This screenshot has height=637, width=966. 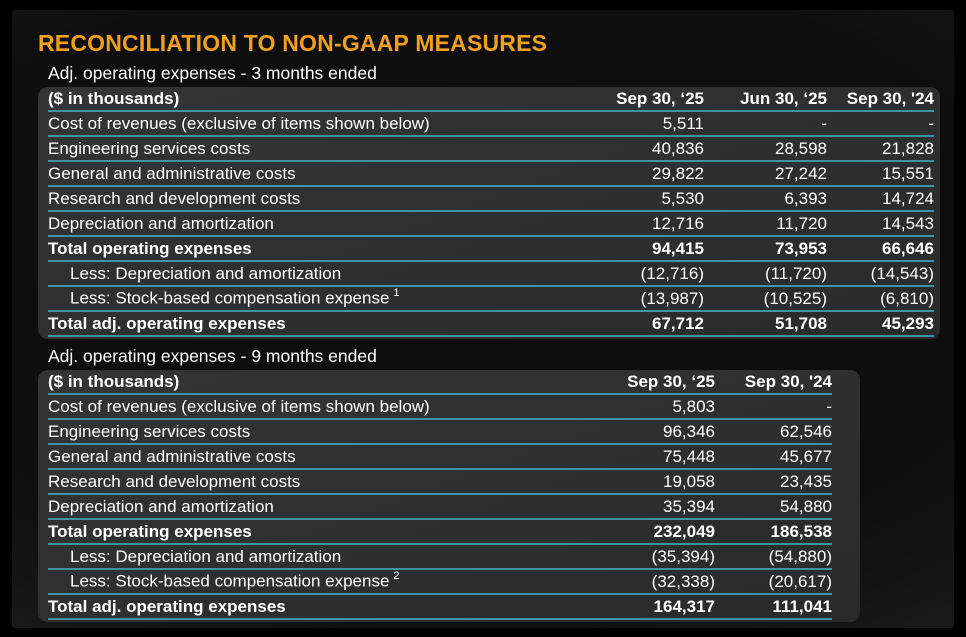 I want to click on section-label: Adj. operating expenses - 9 months ended, so click(x=212, y=356).